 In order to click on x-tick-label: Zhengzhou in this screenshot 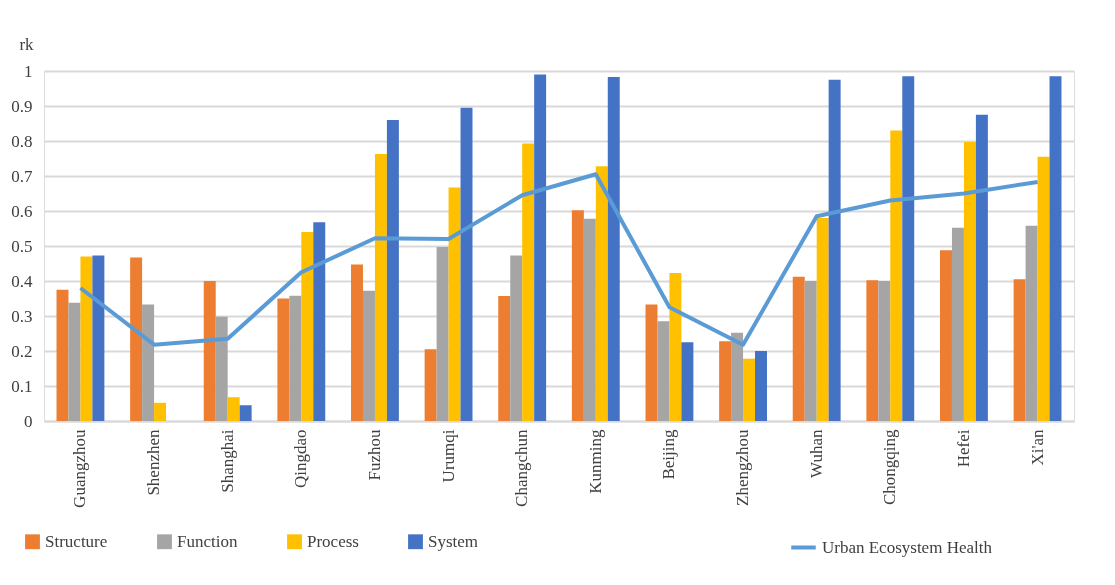, I will do `click(743, 467)`.